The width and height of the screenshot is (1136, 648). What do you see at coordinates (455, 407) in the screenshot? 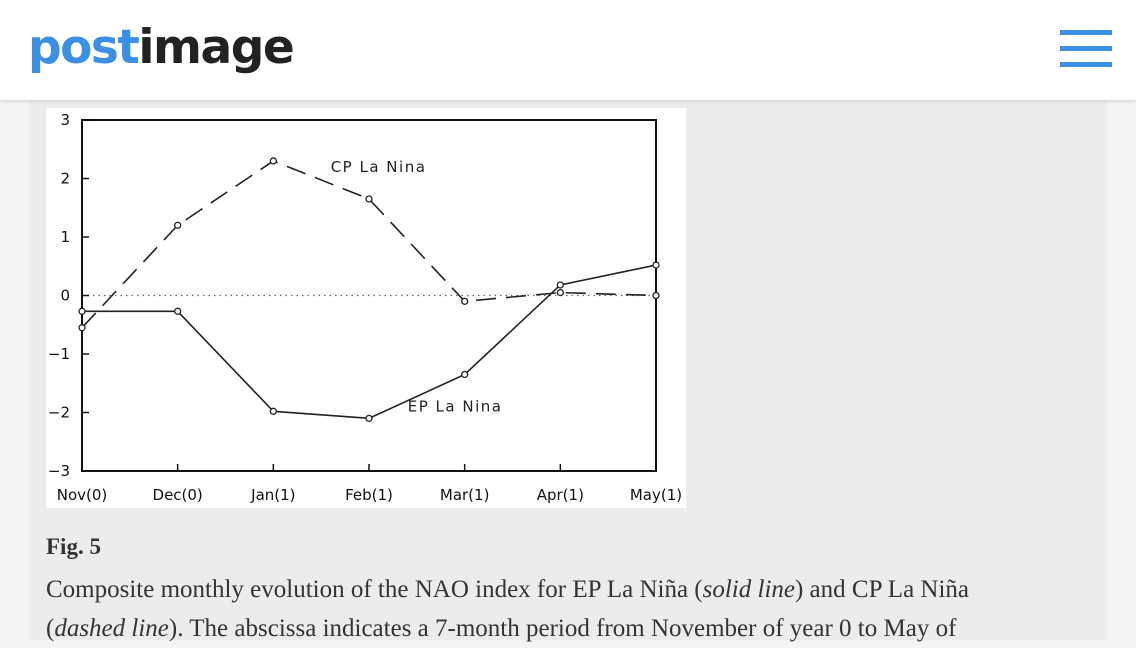
I see `series-annotation-label: EP La Nina` at bounding box center [455, 407].